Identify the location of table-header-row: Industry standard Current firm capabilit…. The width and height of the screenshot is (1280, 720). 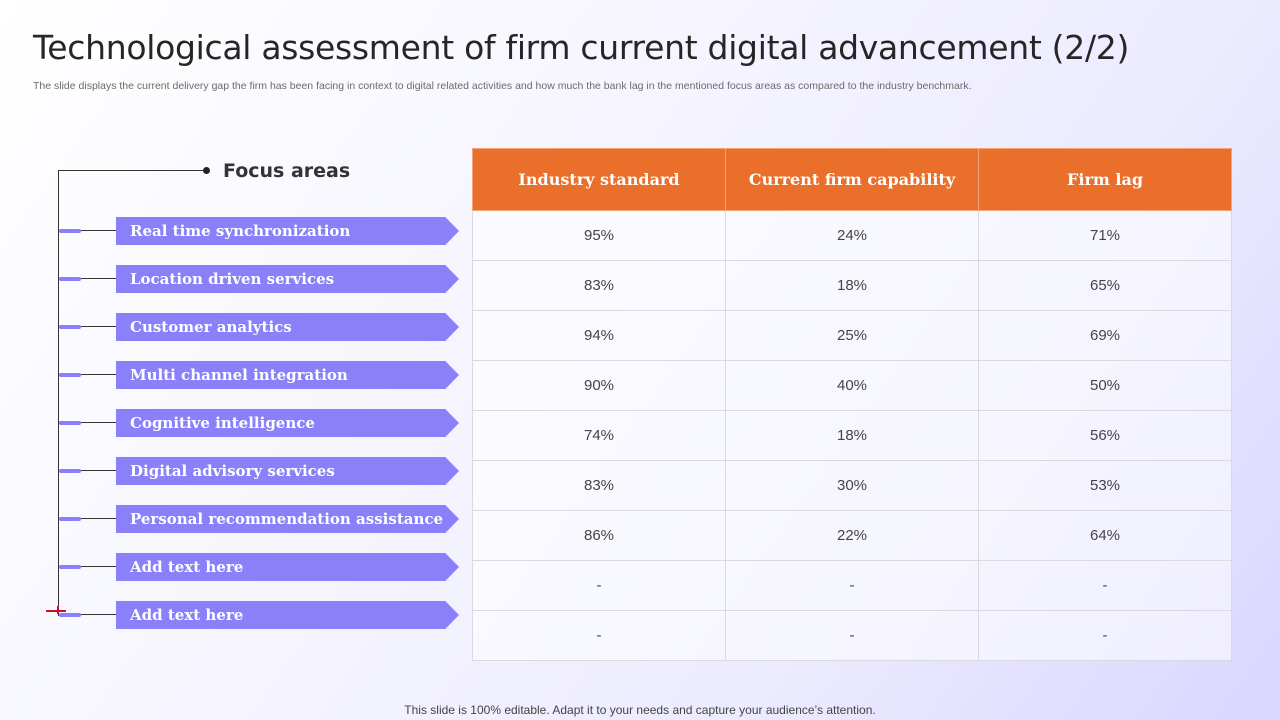
(852, 179).